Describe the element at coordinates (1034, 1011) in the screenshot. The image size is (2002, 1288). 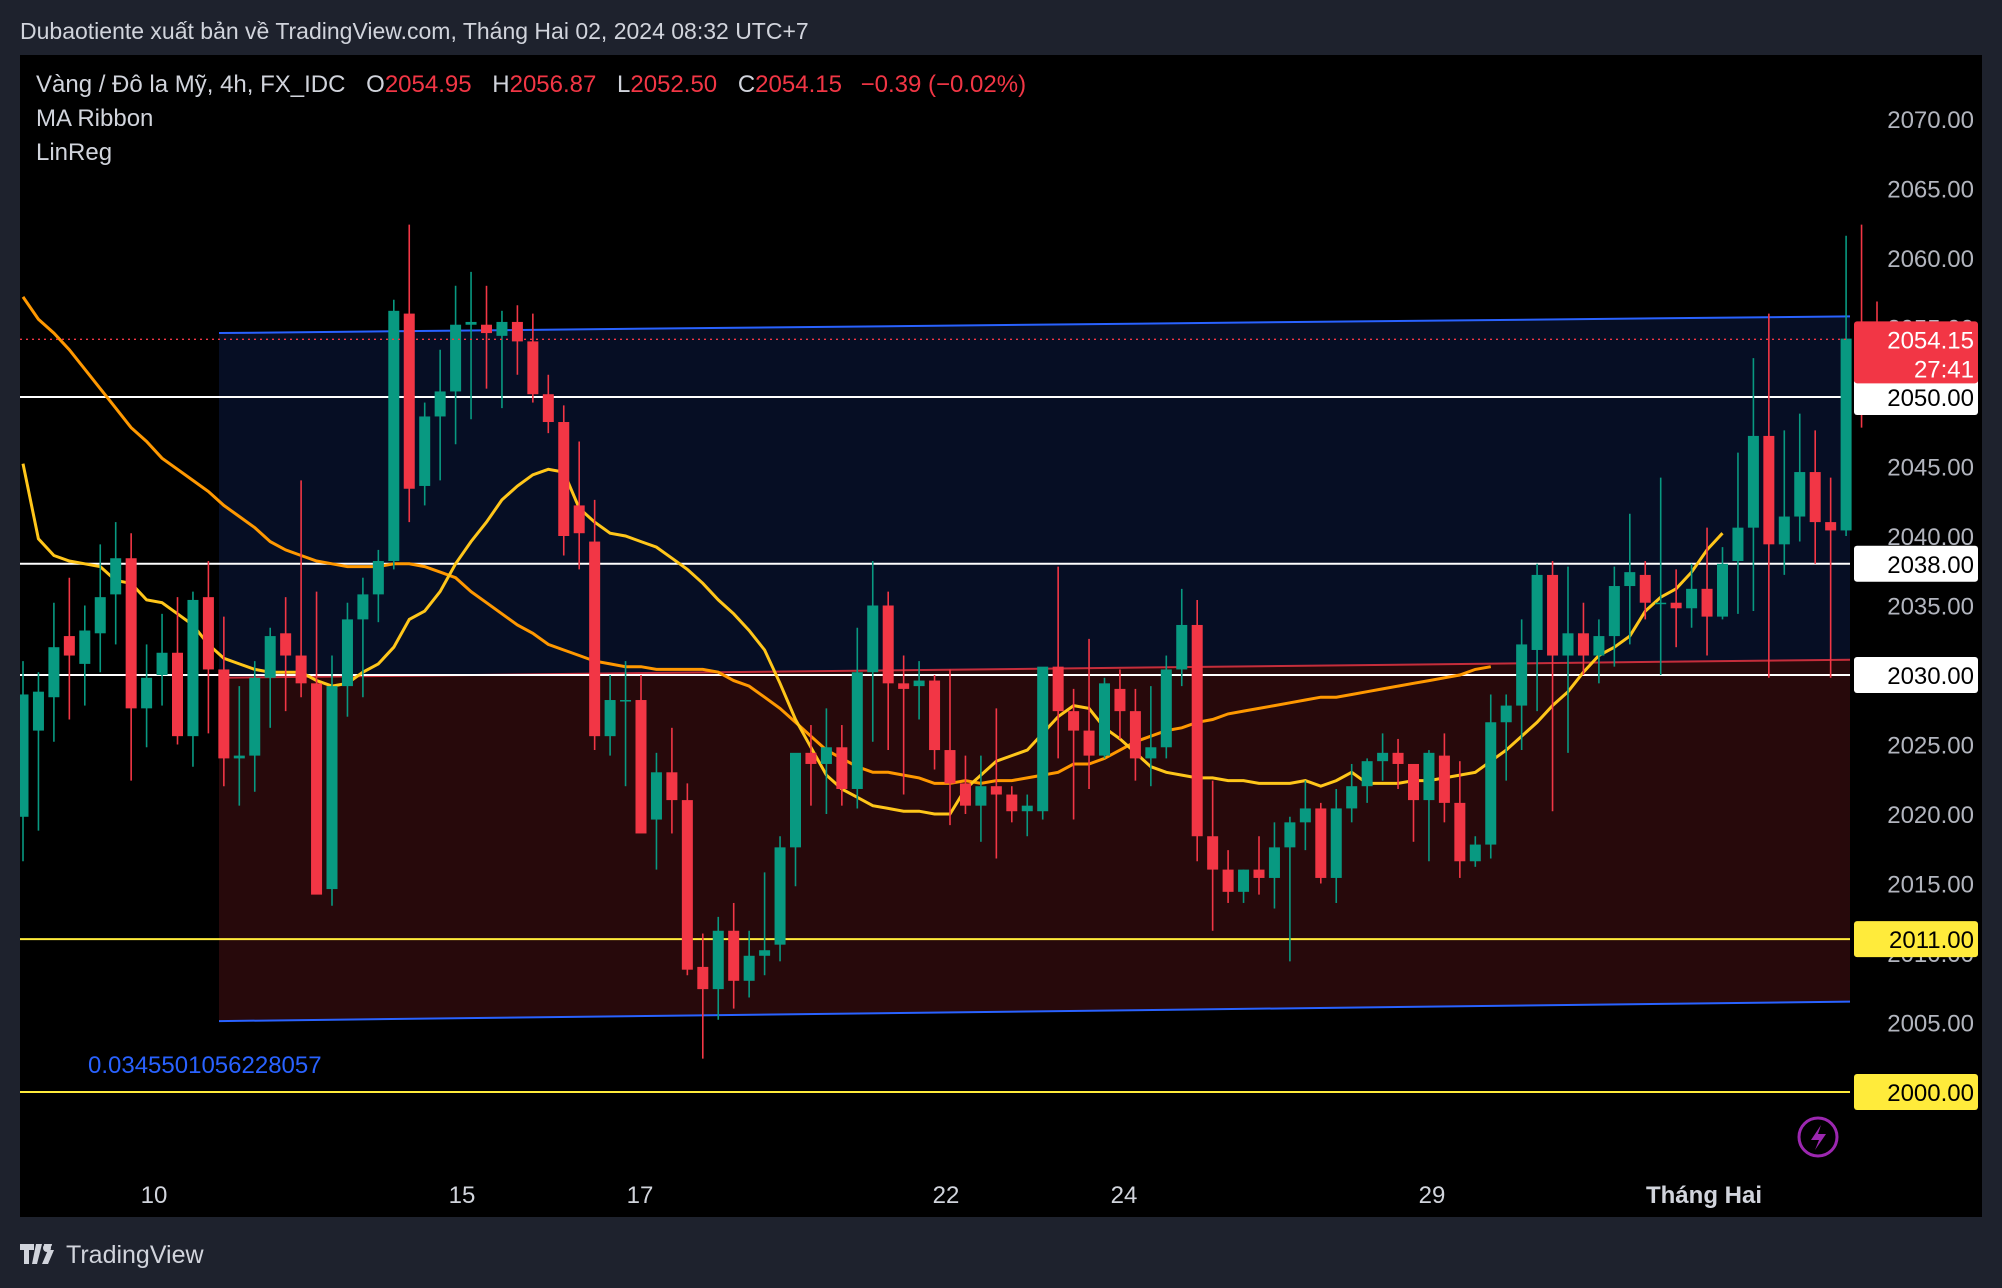
I see `linreg-lower-line` at that location.